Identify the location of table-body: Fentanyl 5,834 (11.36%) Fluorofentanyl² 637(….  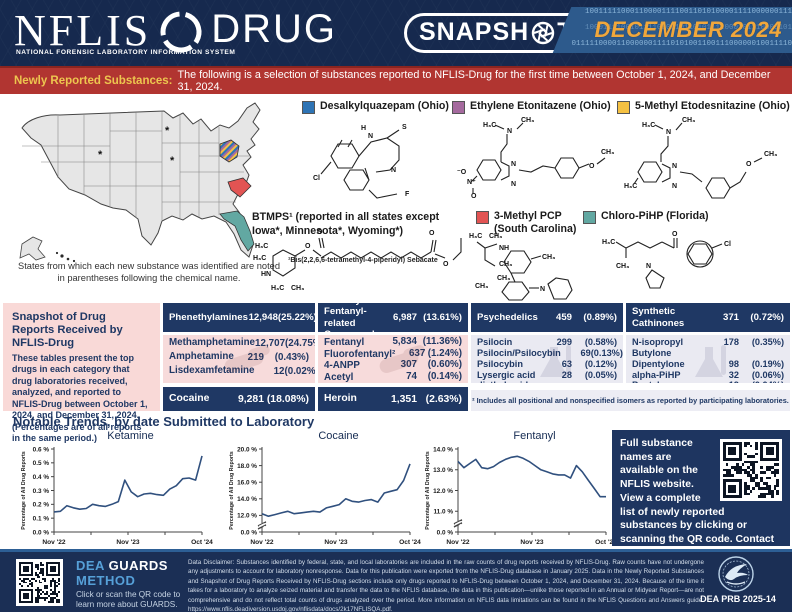
(393, 359).